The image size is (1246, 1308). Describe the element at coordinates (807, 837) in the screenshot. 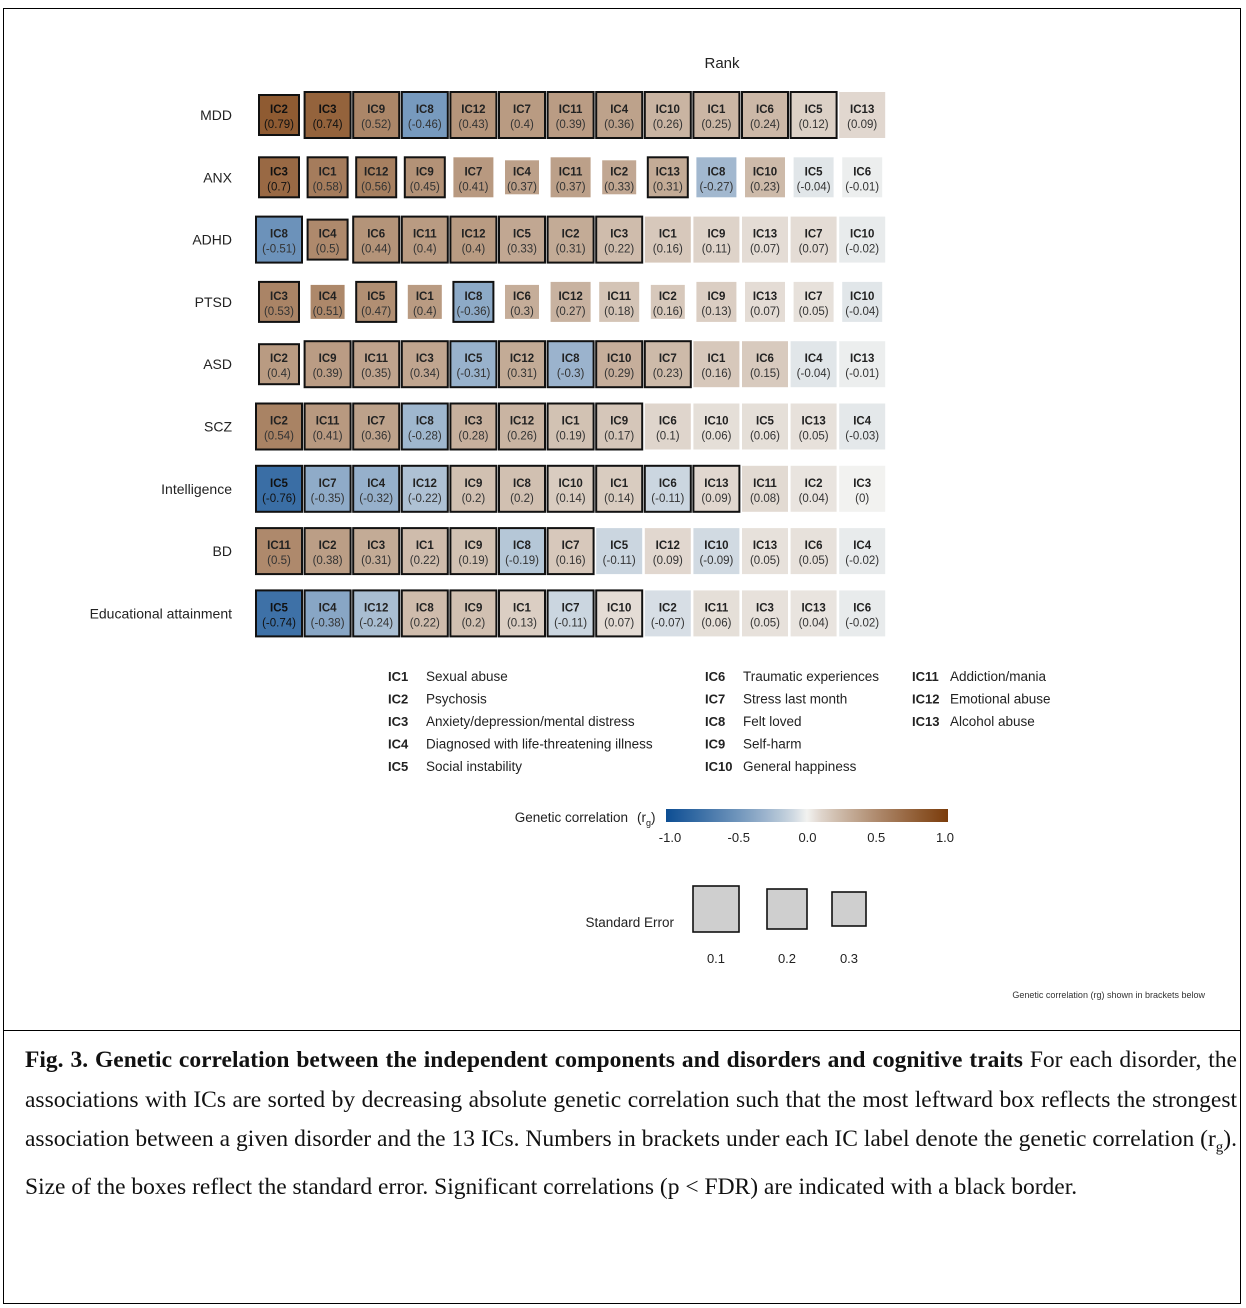

I see `colorbar-tick: 0.0` at that location.